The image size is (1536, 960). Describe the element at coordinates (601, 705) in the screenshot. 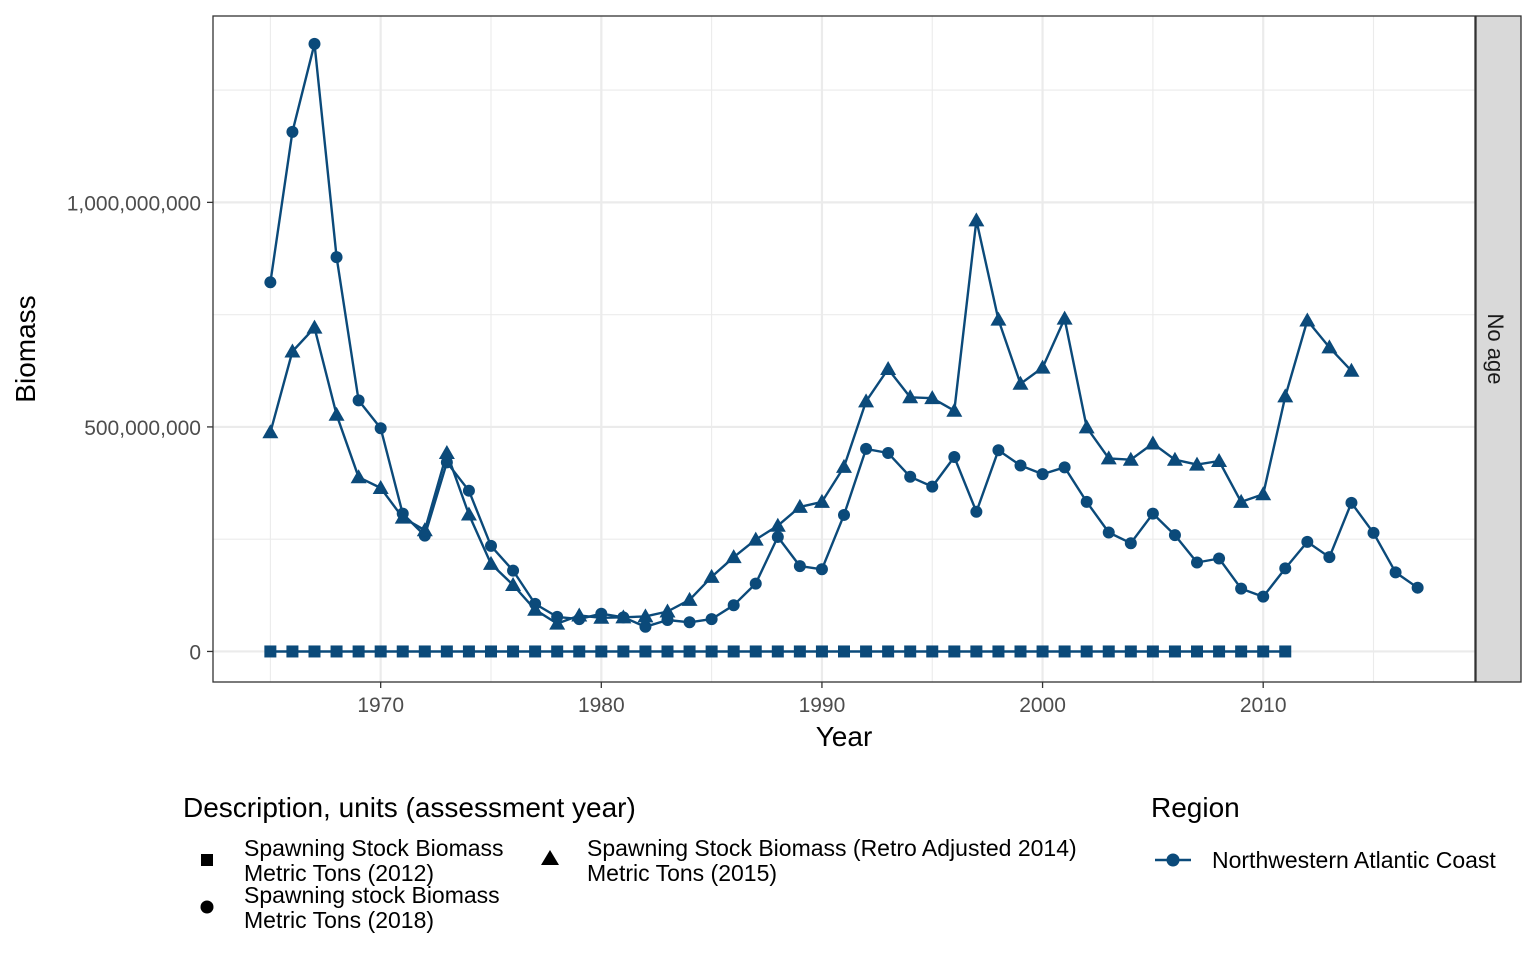

I see `x-tick-label: 1980` at that location.